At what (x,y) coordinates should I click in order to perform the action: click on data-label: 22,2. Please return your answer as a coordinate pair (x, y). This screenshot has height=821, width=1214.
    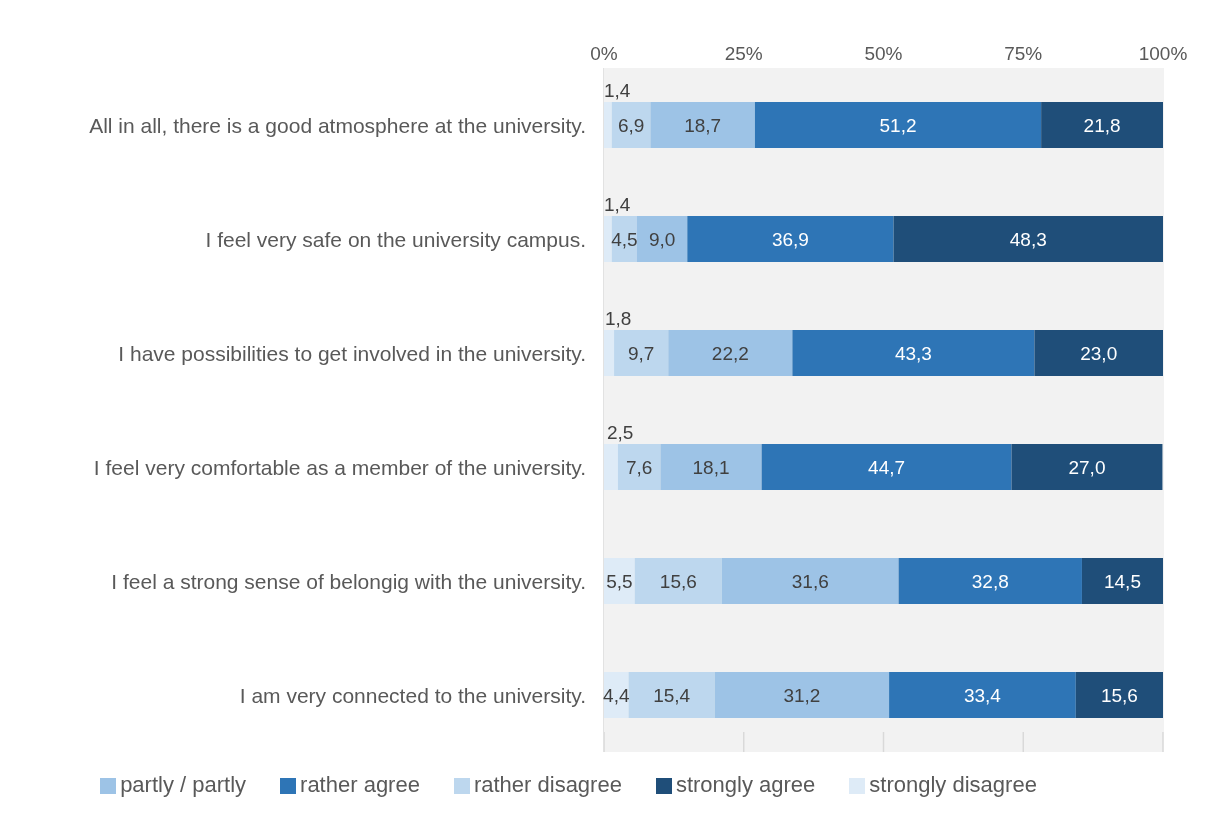
    Looking at the image, I should click on (730, 353).